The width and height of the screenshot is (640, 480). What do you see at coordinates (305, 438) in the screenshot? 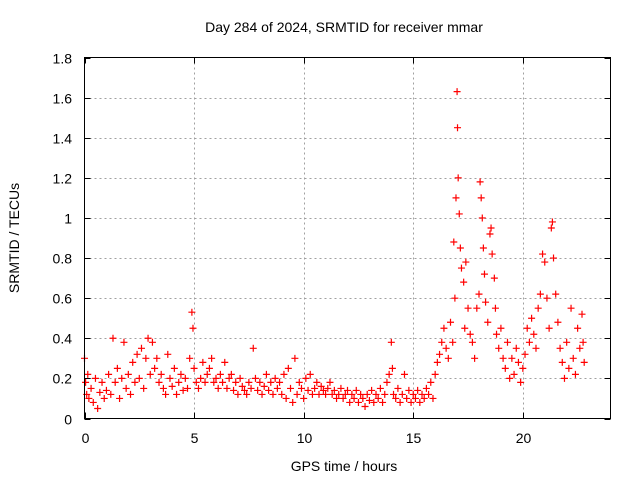
I see `x-tick-label: 10` at bounding box center [305, 438].